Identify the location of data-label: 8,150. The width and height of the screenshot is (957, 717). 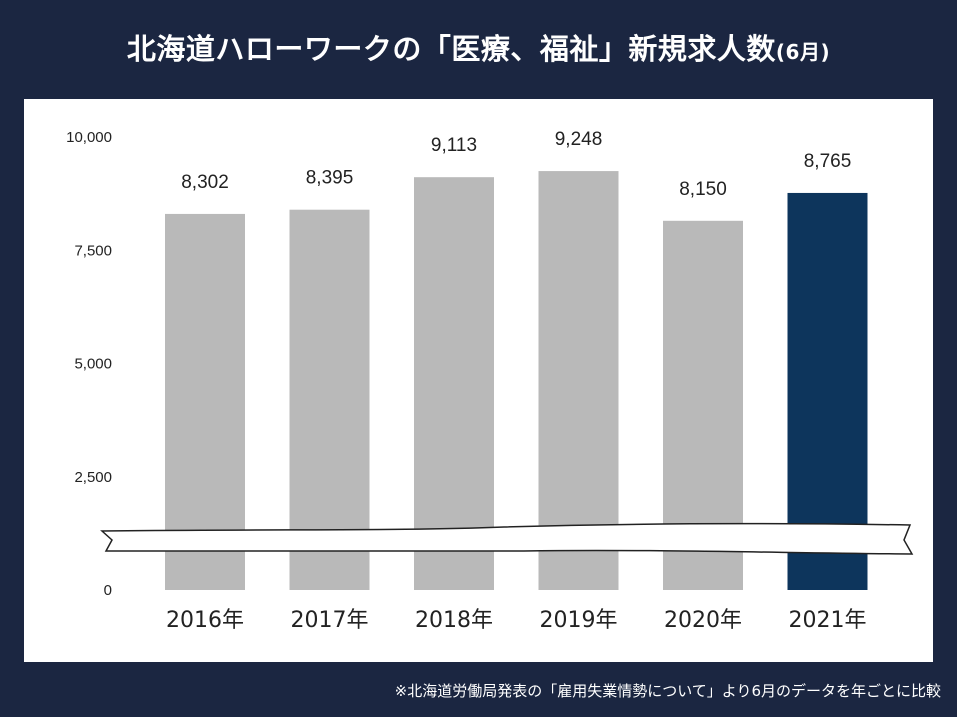
(703, 189).